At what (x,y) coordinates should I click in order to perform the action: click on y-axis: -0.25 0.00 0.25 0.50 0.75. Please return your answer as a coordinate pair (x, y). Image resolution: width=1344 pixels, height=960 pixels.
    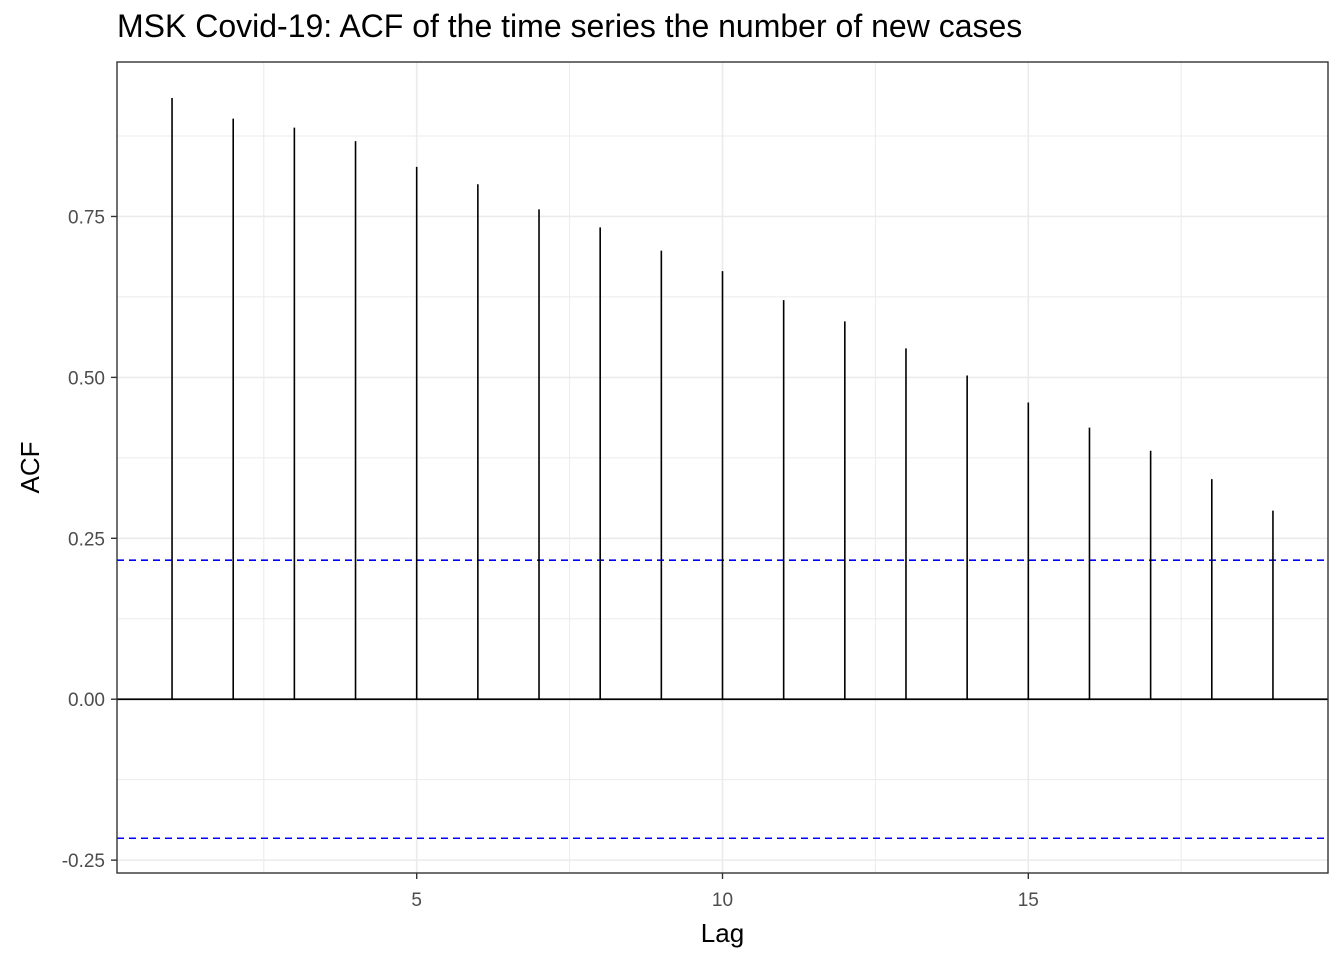
    Looking at the image, I should click on (89, 539).